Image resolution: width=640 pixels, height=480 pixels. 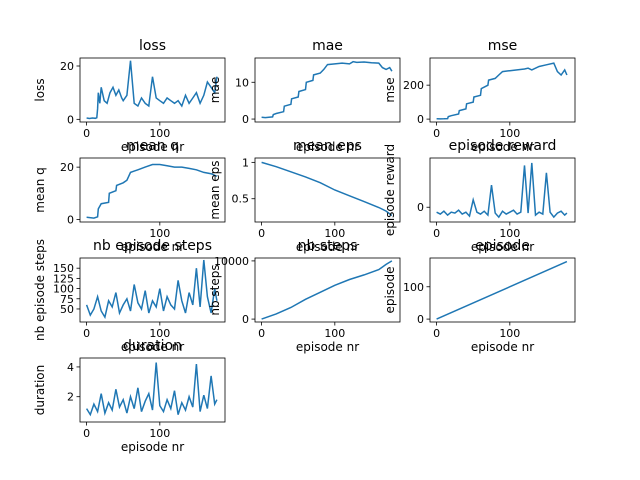 I want to click on subplot-title: duration, so click(x=152, y=346).